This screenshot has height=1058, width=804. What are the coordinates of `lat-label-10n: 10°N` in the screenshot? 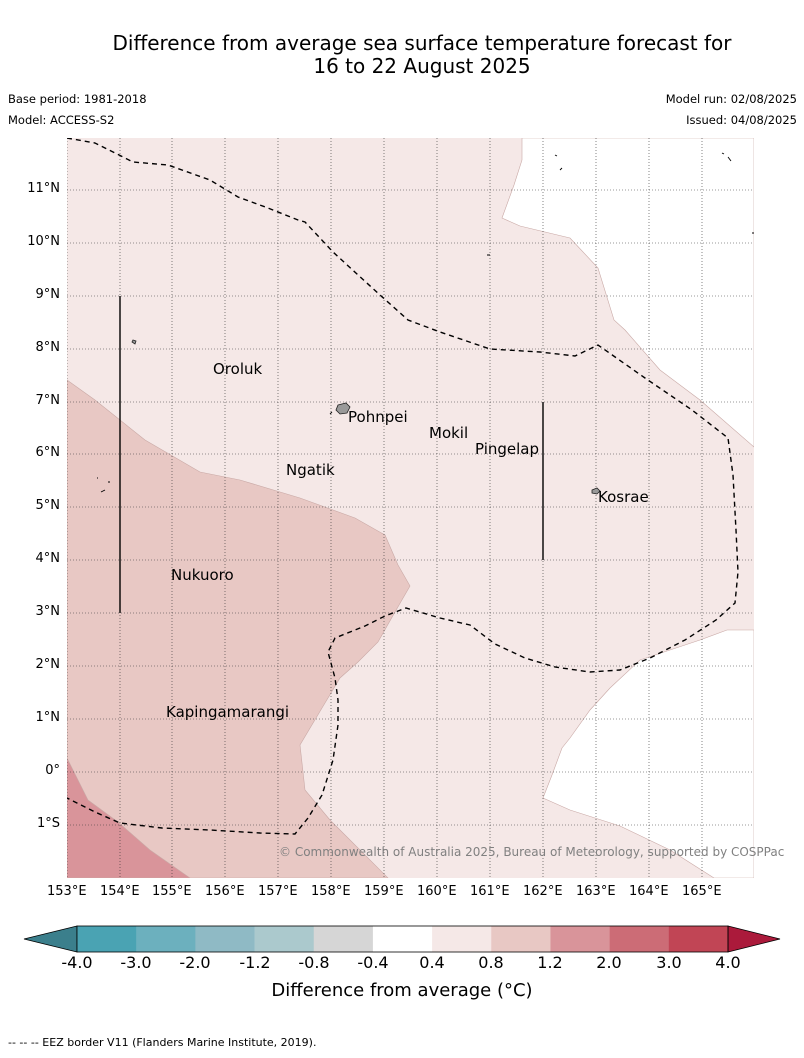 It's located at (43, 241).